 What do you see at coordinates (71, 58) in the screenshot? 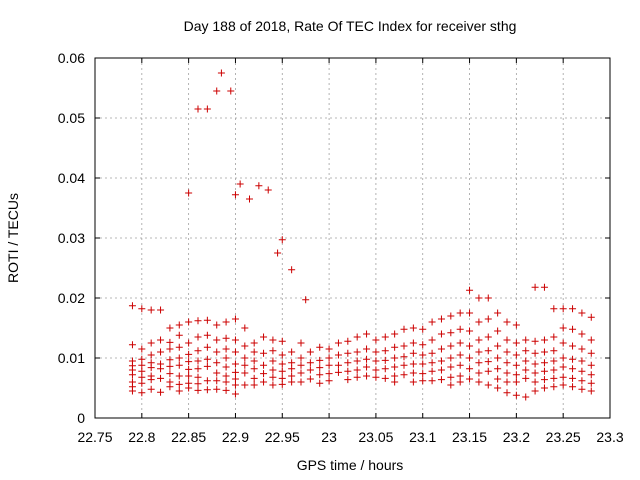
I see `y-tick-label: 0.06` at bounding box center [71, 58].